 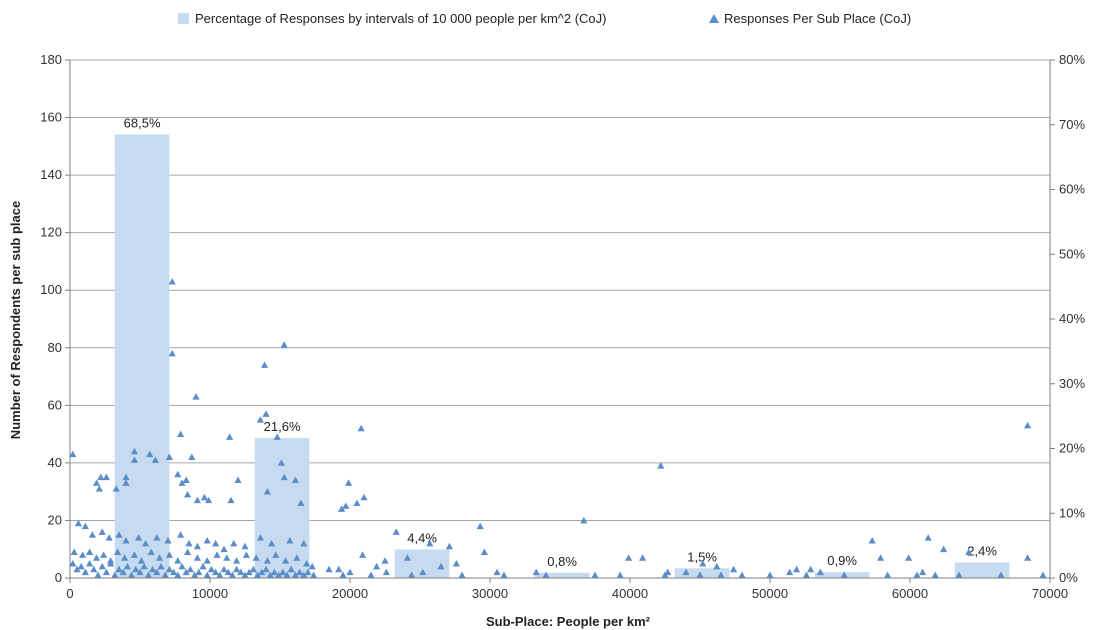 I want to click on y-right-tick-label: 10%, so click(x=1072, y=512).